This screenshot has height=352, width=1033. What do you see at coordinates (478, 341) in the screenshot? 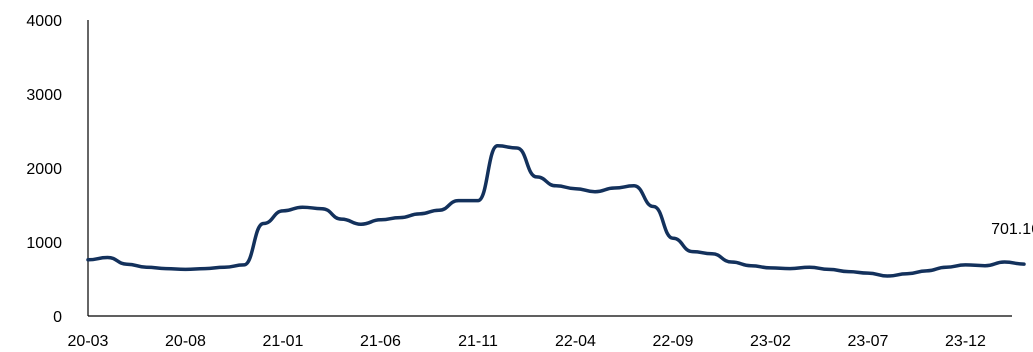
I see `x-tick-label: 21-11` at bounding box center [478, 341].